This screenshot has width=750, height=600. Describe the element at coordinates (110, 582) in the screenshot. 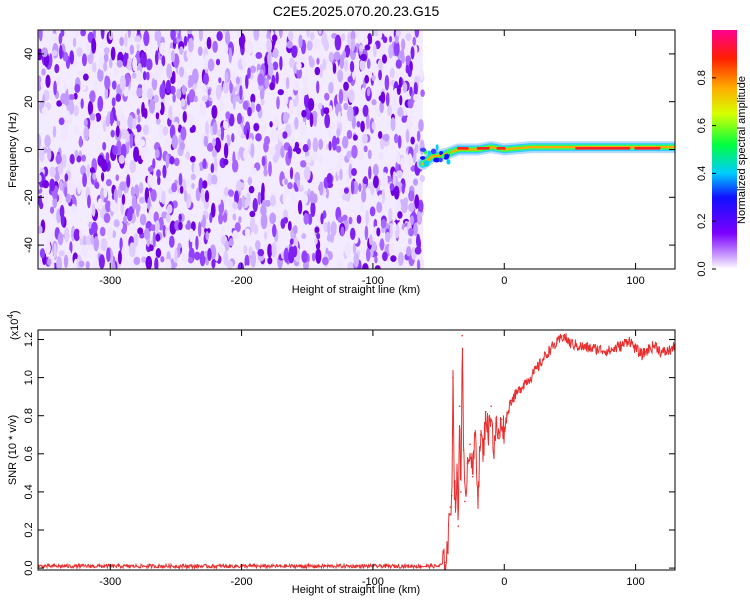

I see `snr-x-tick-label: -300` at that location.